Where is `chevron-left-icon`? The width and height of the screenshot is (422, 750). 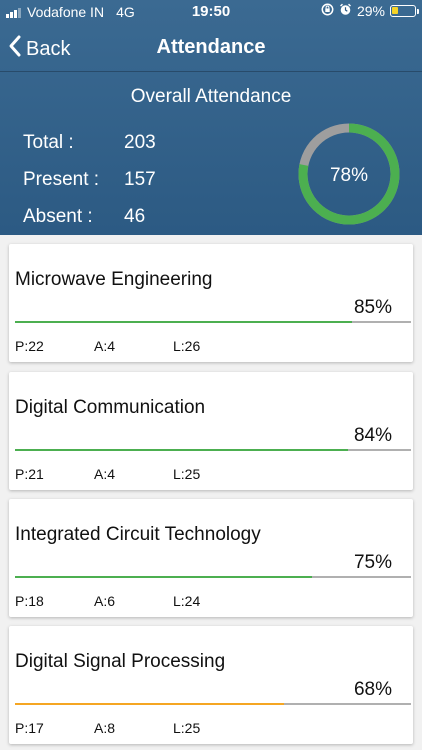 chevron-left-icon is located at coordinates (15, 49).